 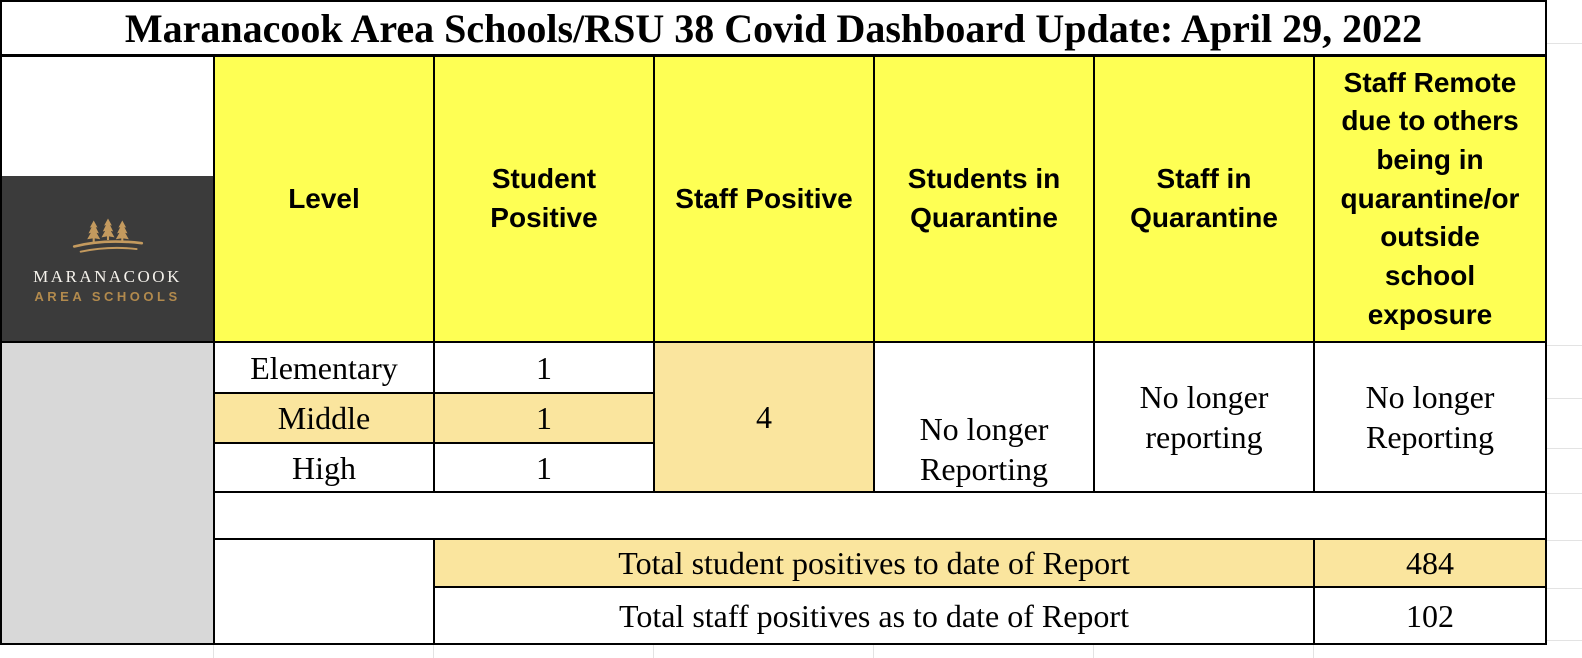 I want to click on empty-row, so click(x=880, y=516).